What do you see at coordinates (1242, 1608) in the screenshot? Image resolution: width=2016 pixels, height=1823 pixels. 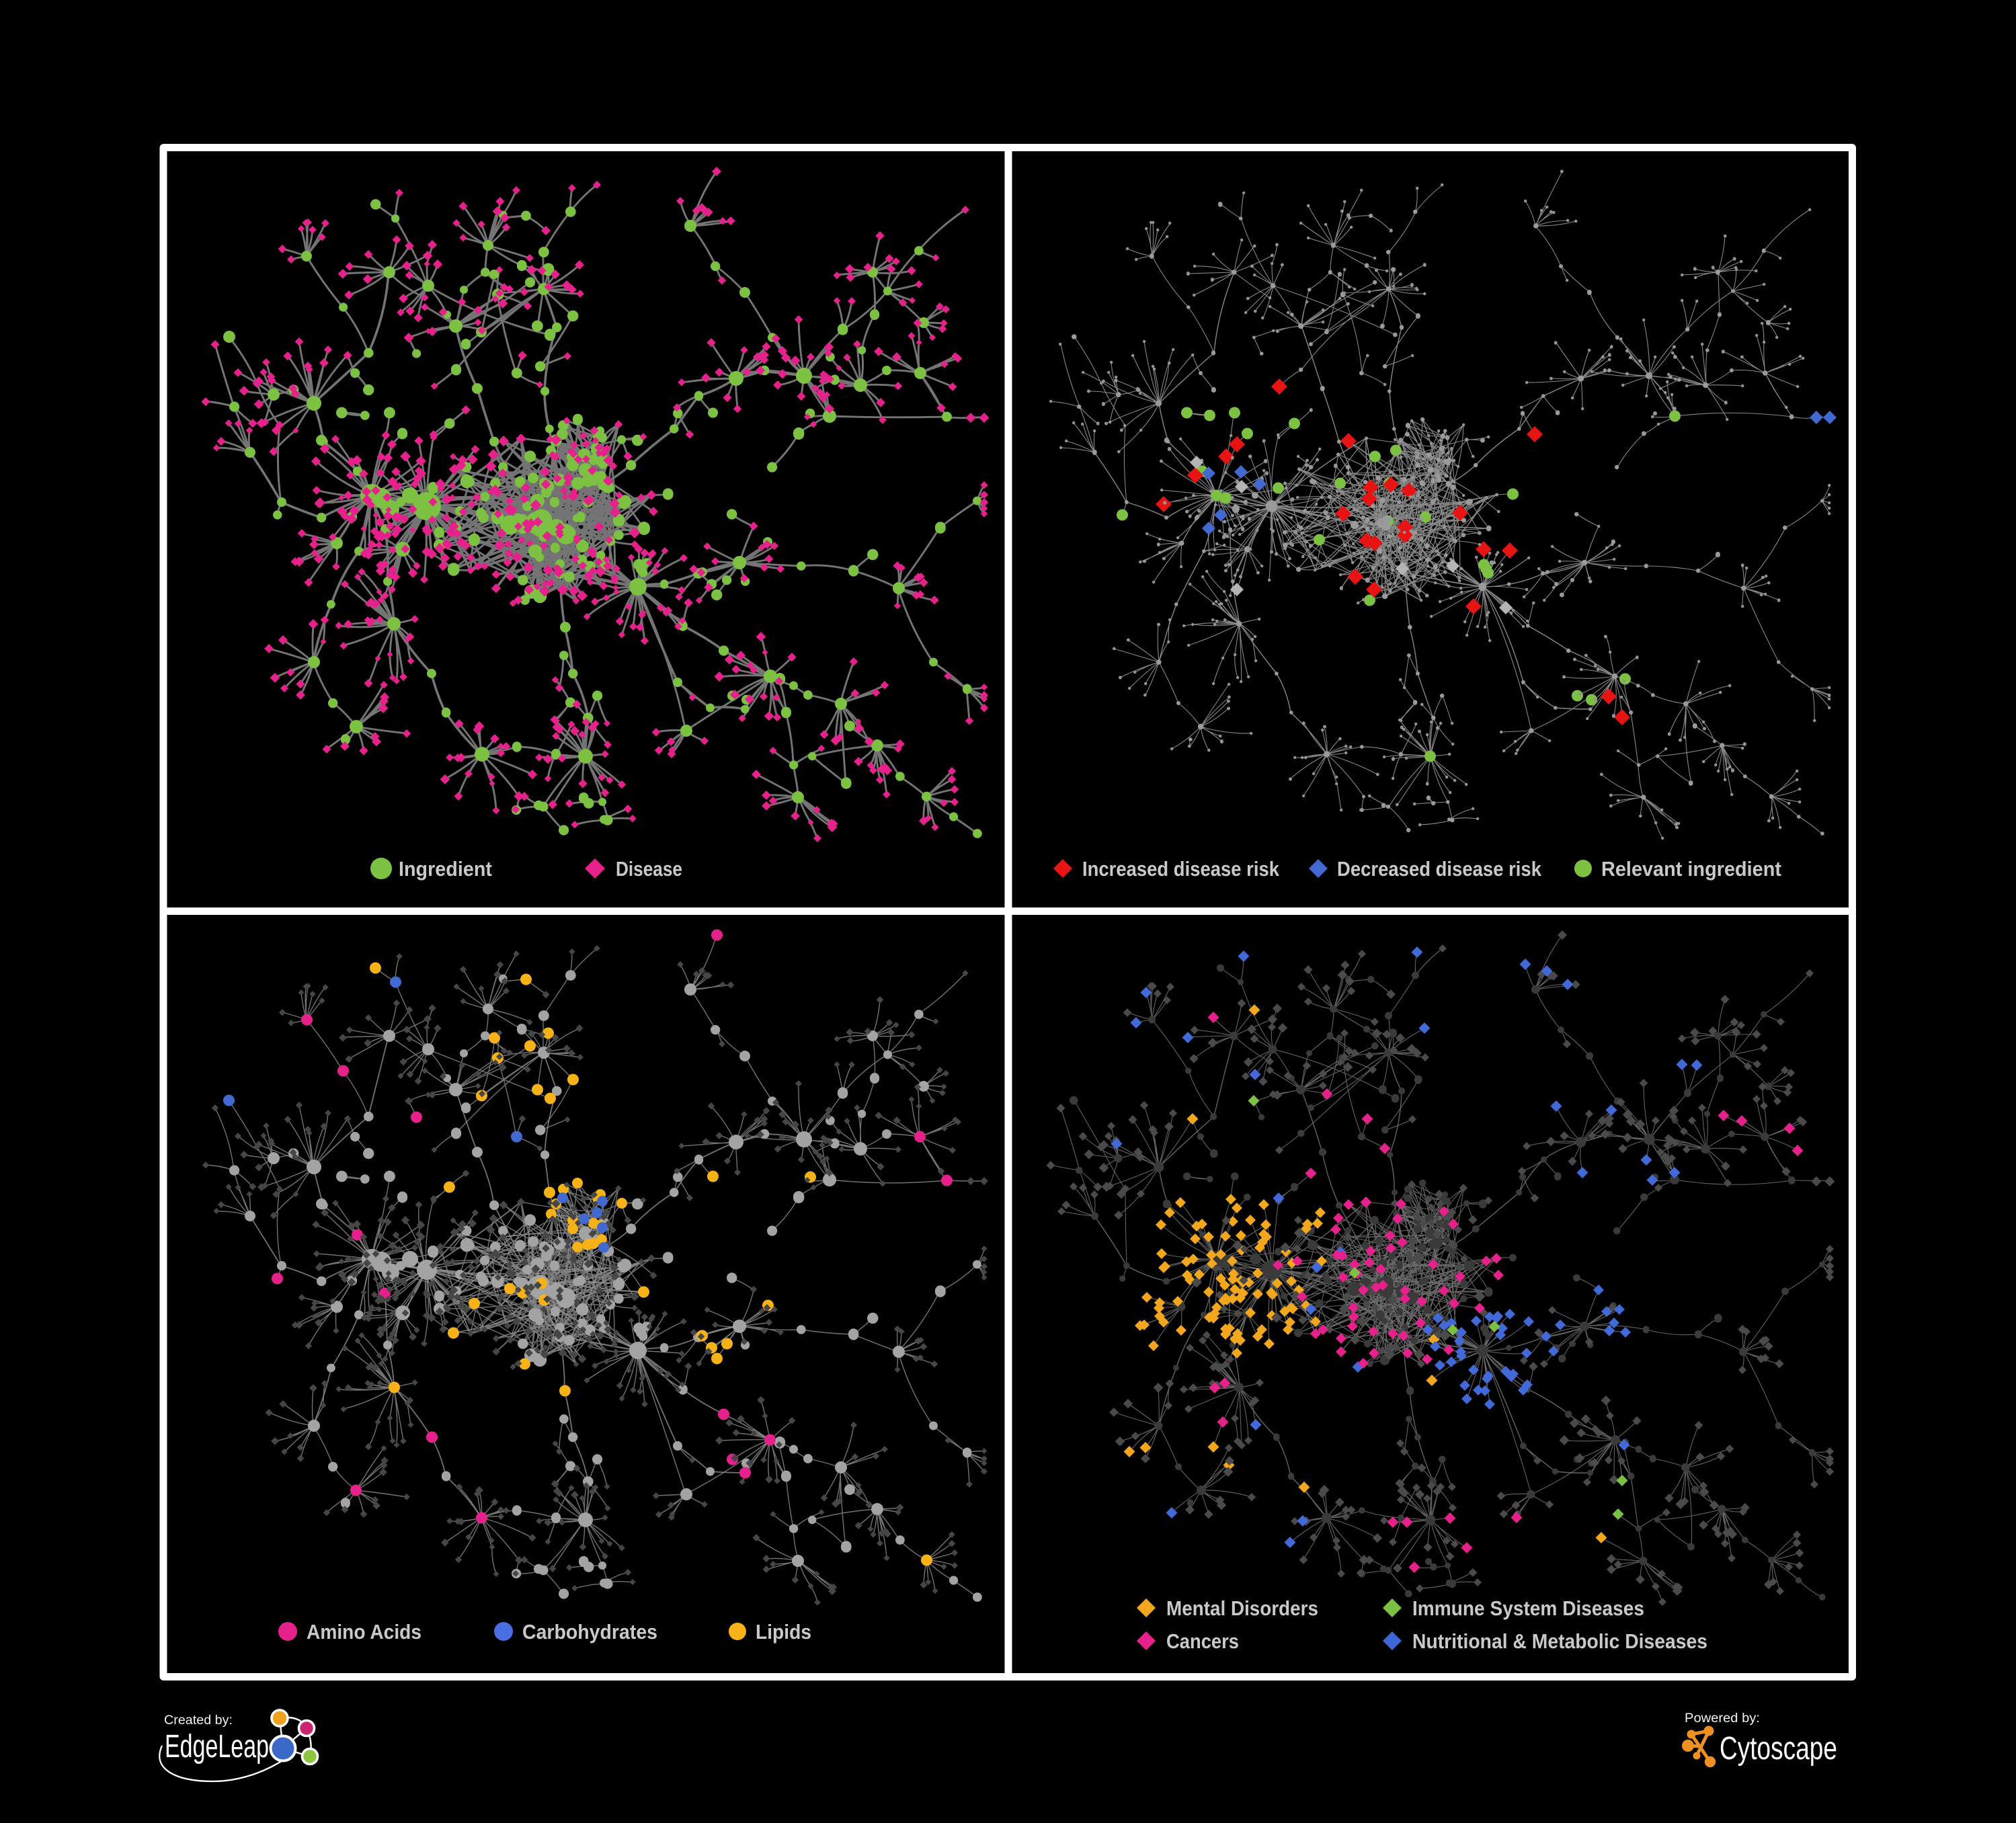 I see `svg-text: Mental Disorders` at bounding box center [1242, 1608].